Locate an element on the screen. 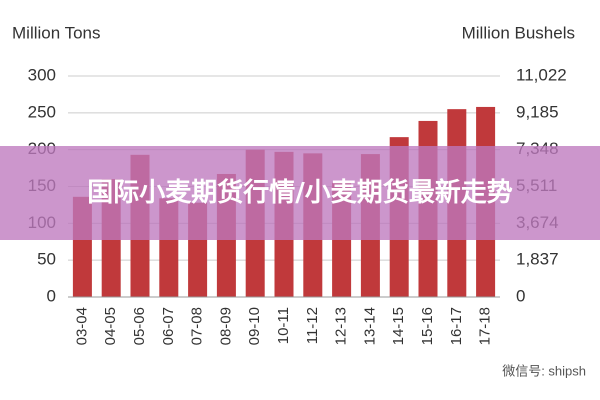 The height and width of the screenshot is (400, 600). watermark: 微信号: shipsh is located at coordinates (544, 370).